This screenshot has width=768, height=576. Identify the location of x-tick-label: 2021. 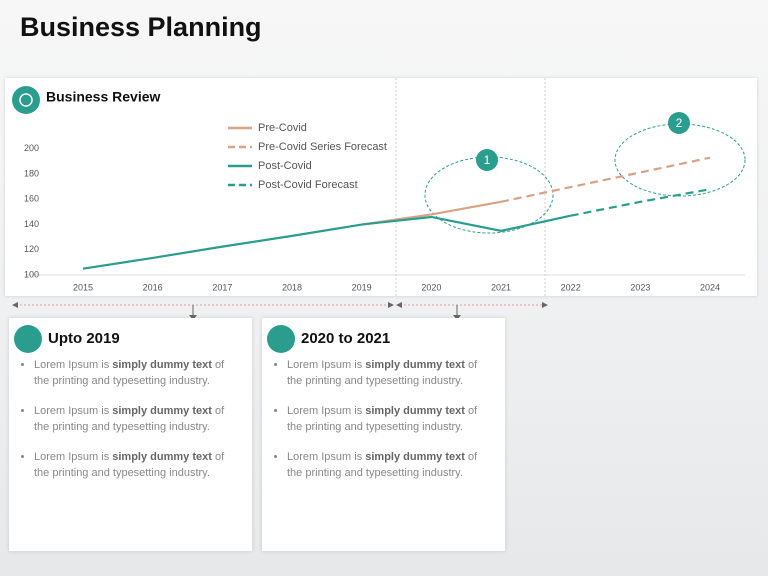
(501, 287).